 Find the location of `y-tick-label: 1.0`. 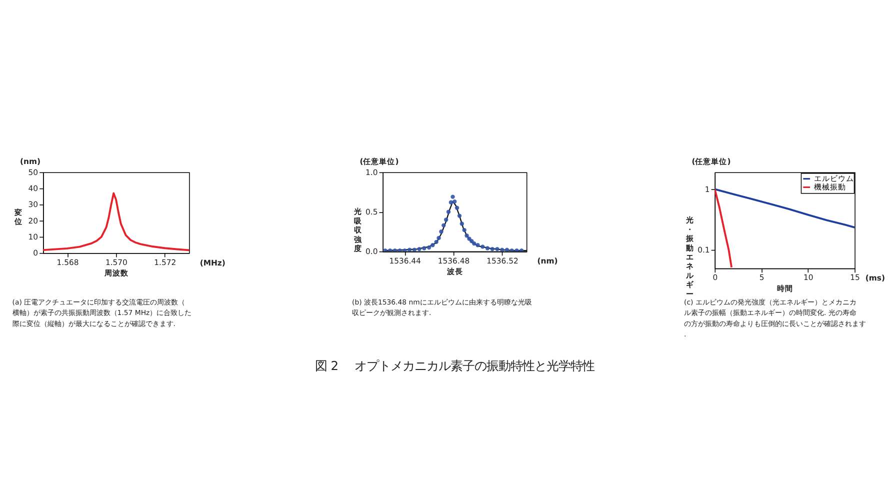

y-tick-label: 1.0 is located at coordinates (372, 172).